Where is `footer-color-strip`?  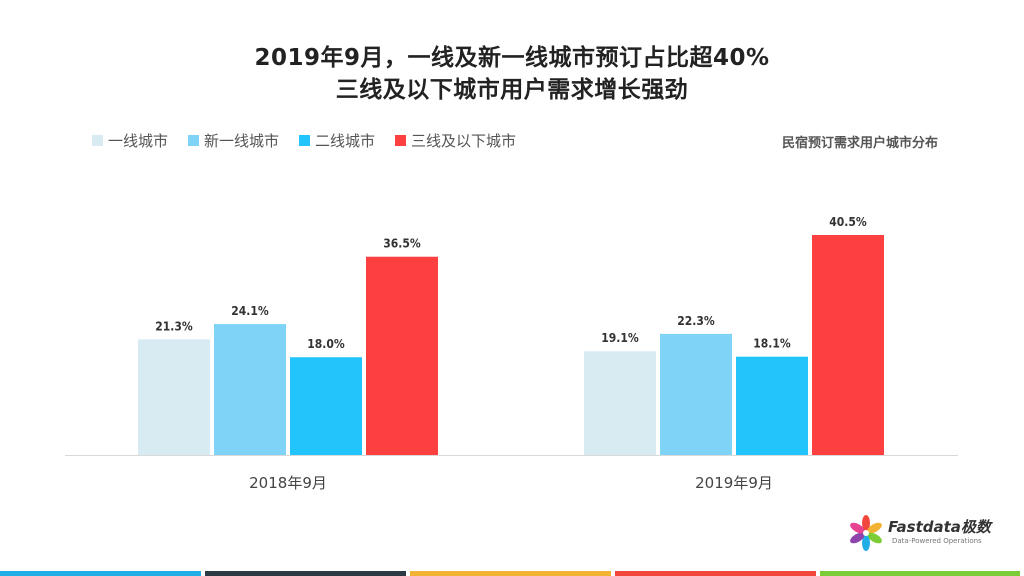 footer-color-strip is located at coordinates (512, 573).